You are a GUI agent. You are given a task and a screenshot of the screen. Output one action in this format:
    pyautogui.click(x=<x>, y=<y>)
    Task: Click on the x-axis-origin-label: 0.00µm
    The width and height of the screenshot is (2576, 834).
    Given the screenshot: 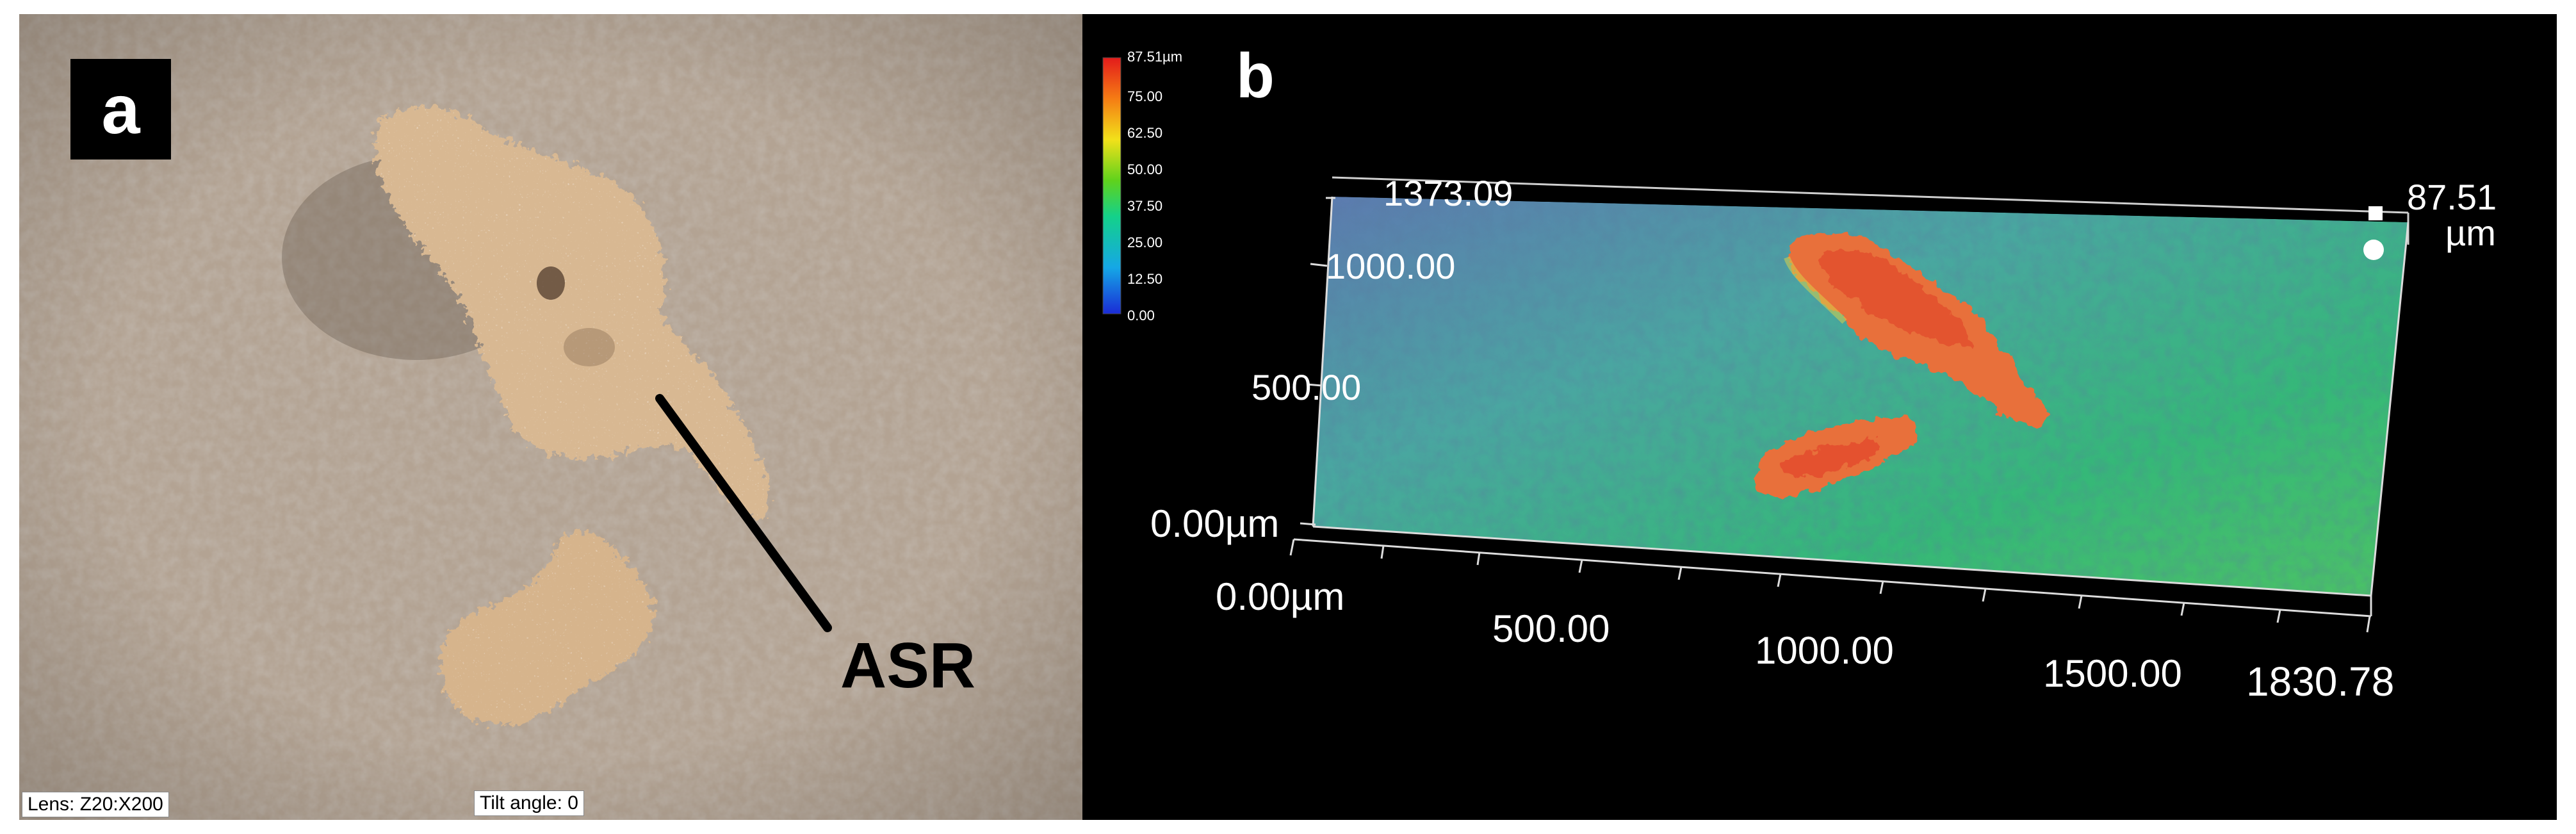 What is the action you would take?
    pyautogui.click(x=1280, y=596)
    